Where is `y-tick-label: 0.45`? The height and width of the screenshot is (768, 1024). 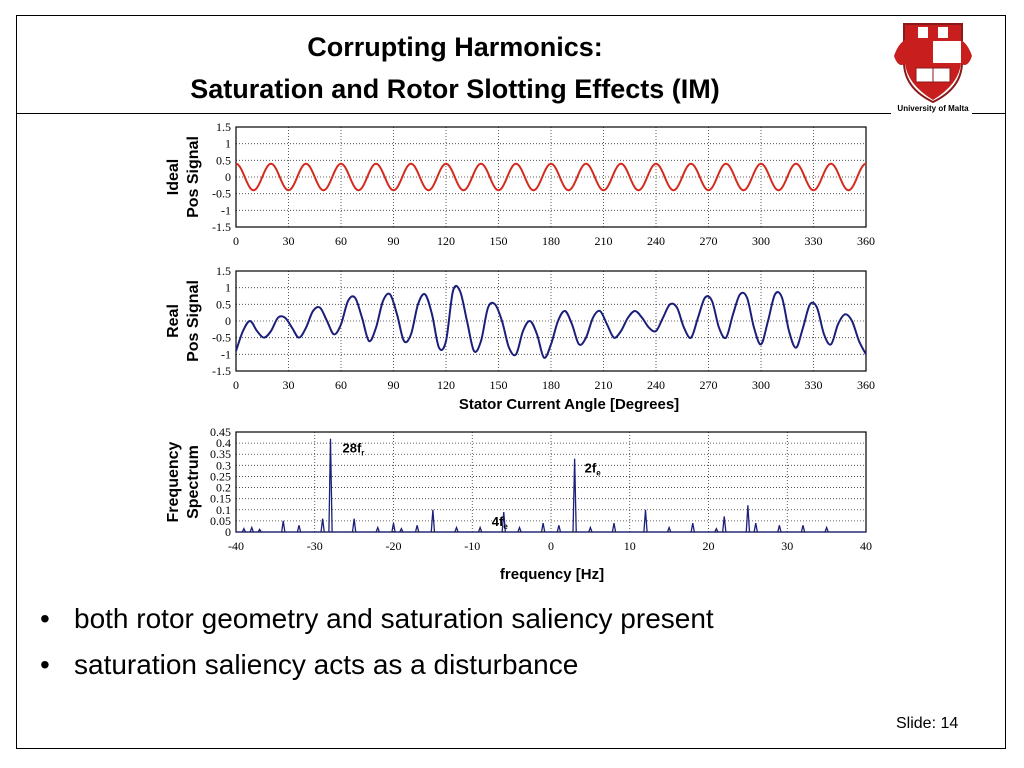 y-tick-label: 0.45 is located at coordinates (220, 432).